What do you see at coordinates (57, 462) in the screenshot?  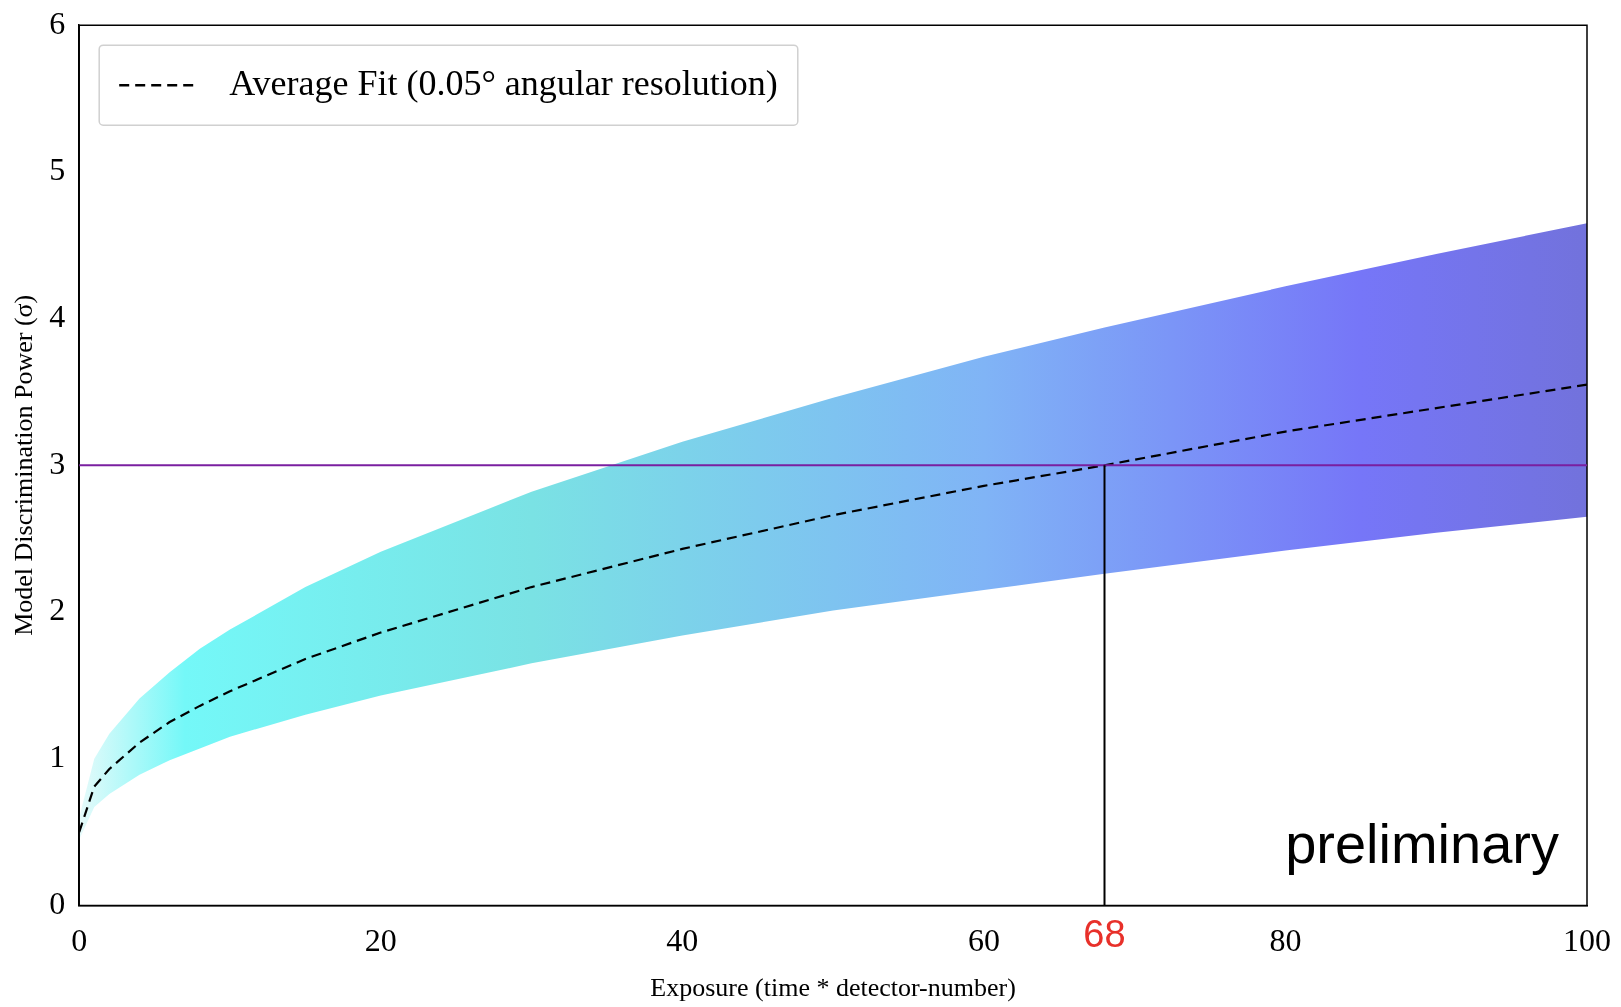 I see `y-tick-label: 3` at bounding box center [57, 462].